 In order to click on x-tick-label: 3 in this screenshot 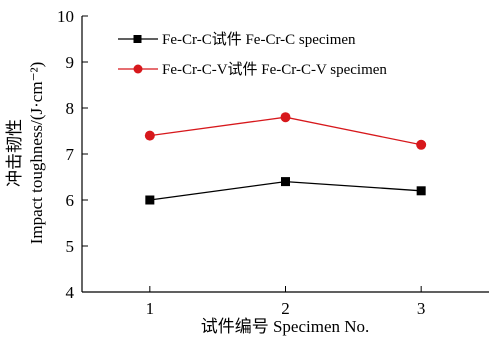, I will do `click(421, 308)`.